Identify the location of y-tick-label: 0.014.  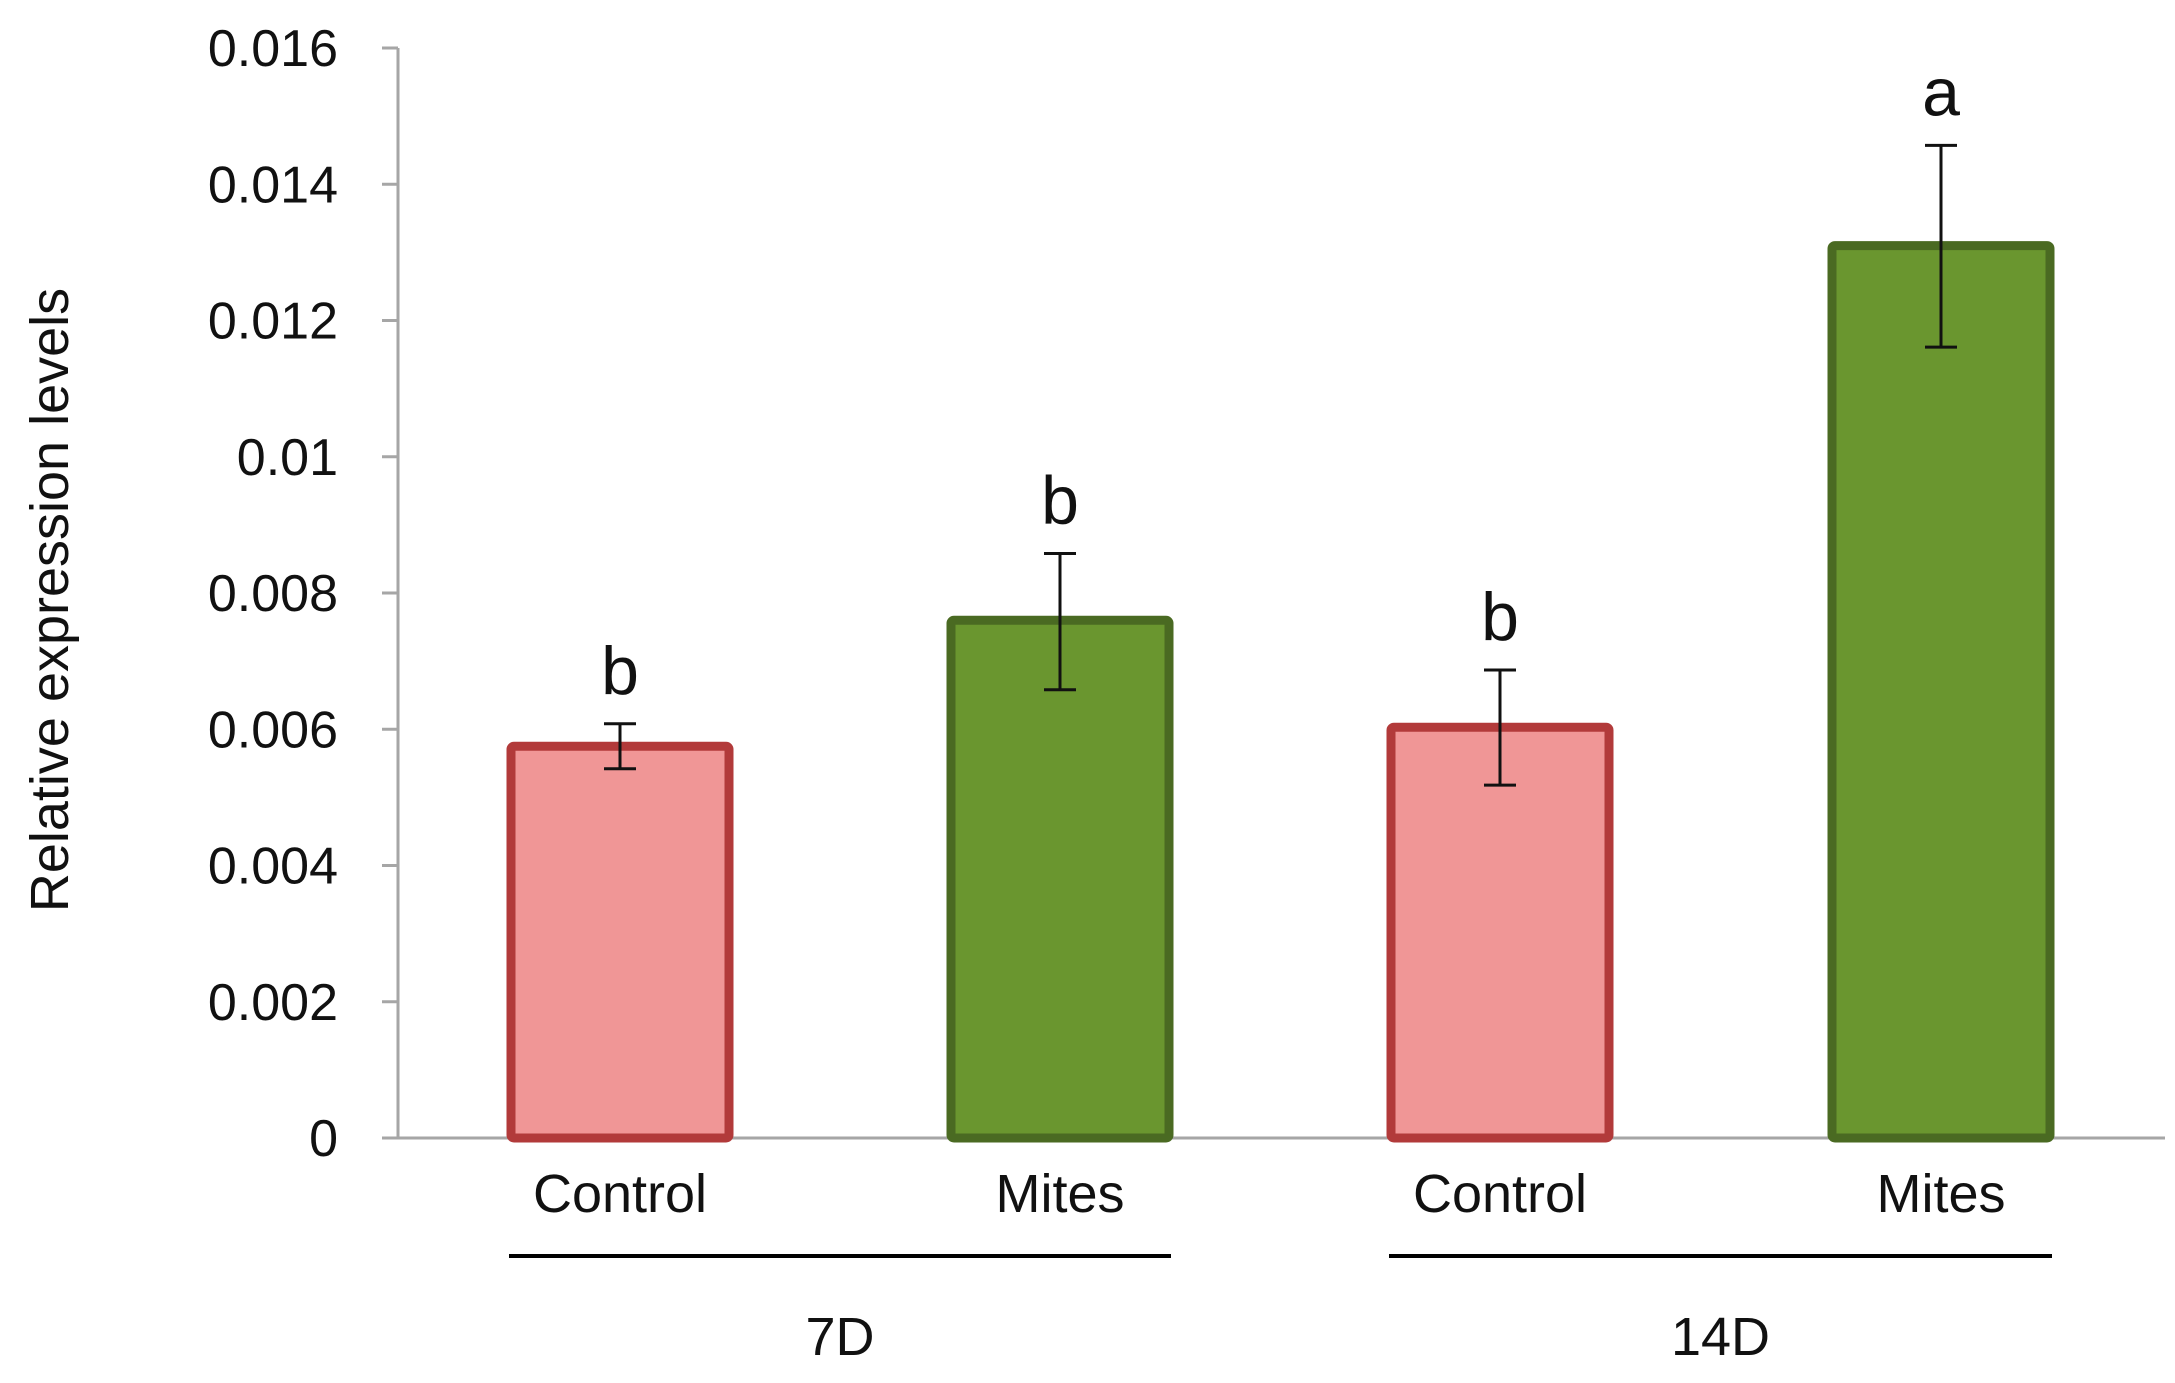
(273, 185).